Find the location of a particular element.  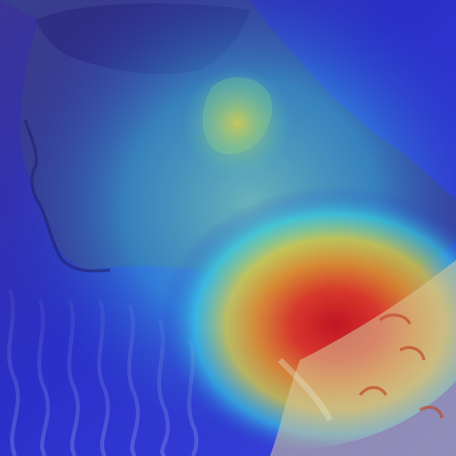

fabric-pattern is located at coordinates (401, 366).